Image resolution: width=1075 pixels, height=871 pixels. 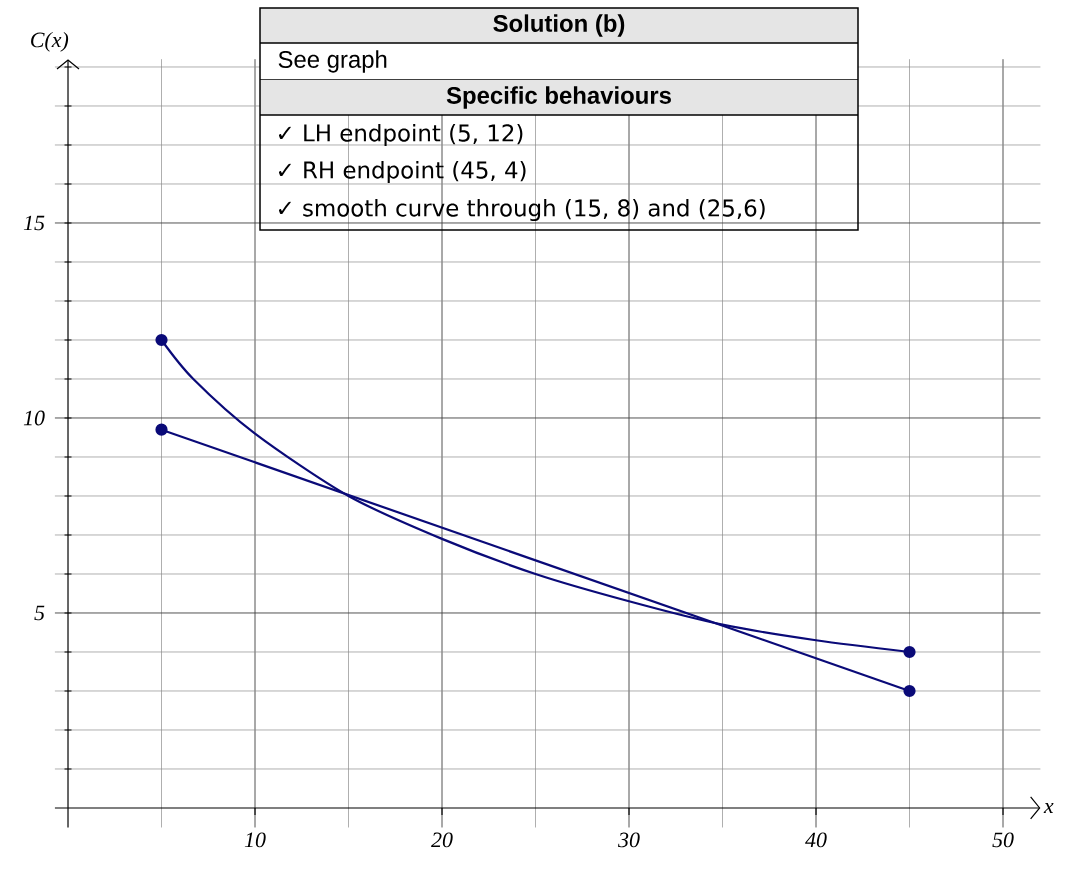 What do you see at coordinates (39, 613) in the screenshot?
I see `y-tick-label: 5` at bounding box center [39, 613].